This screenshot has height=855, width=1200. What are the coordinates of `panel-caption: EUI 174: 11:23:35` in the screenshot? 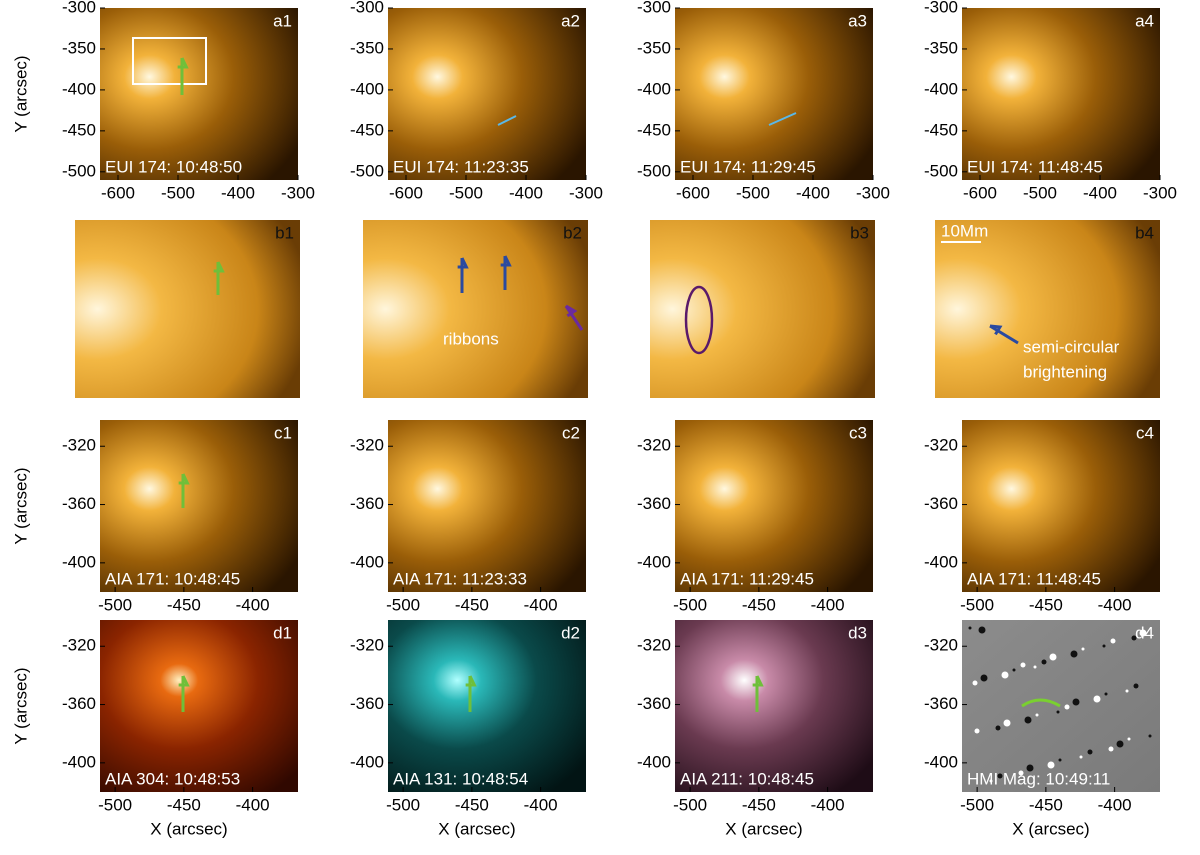 It's located at (461, 166).